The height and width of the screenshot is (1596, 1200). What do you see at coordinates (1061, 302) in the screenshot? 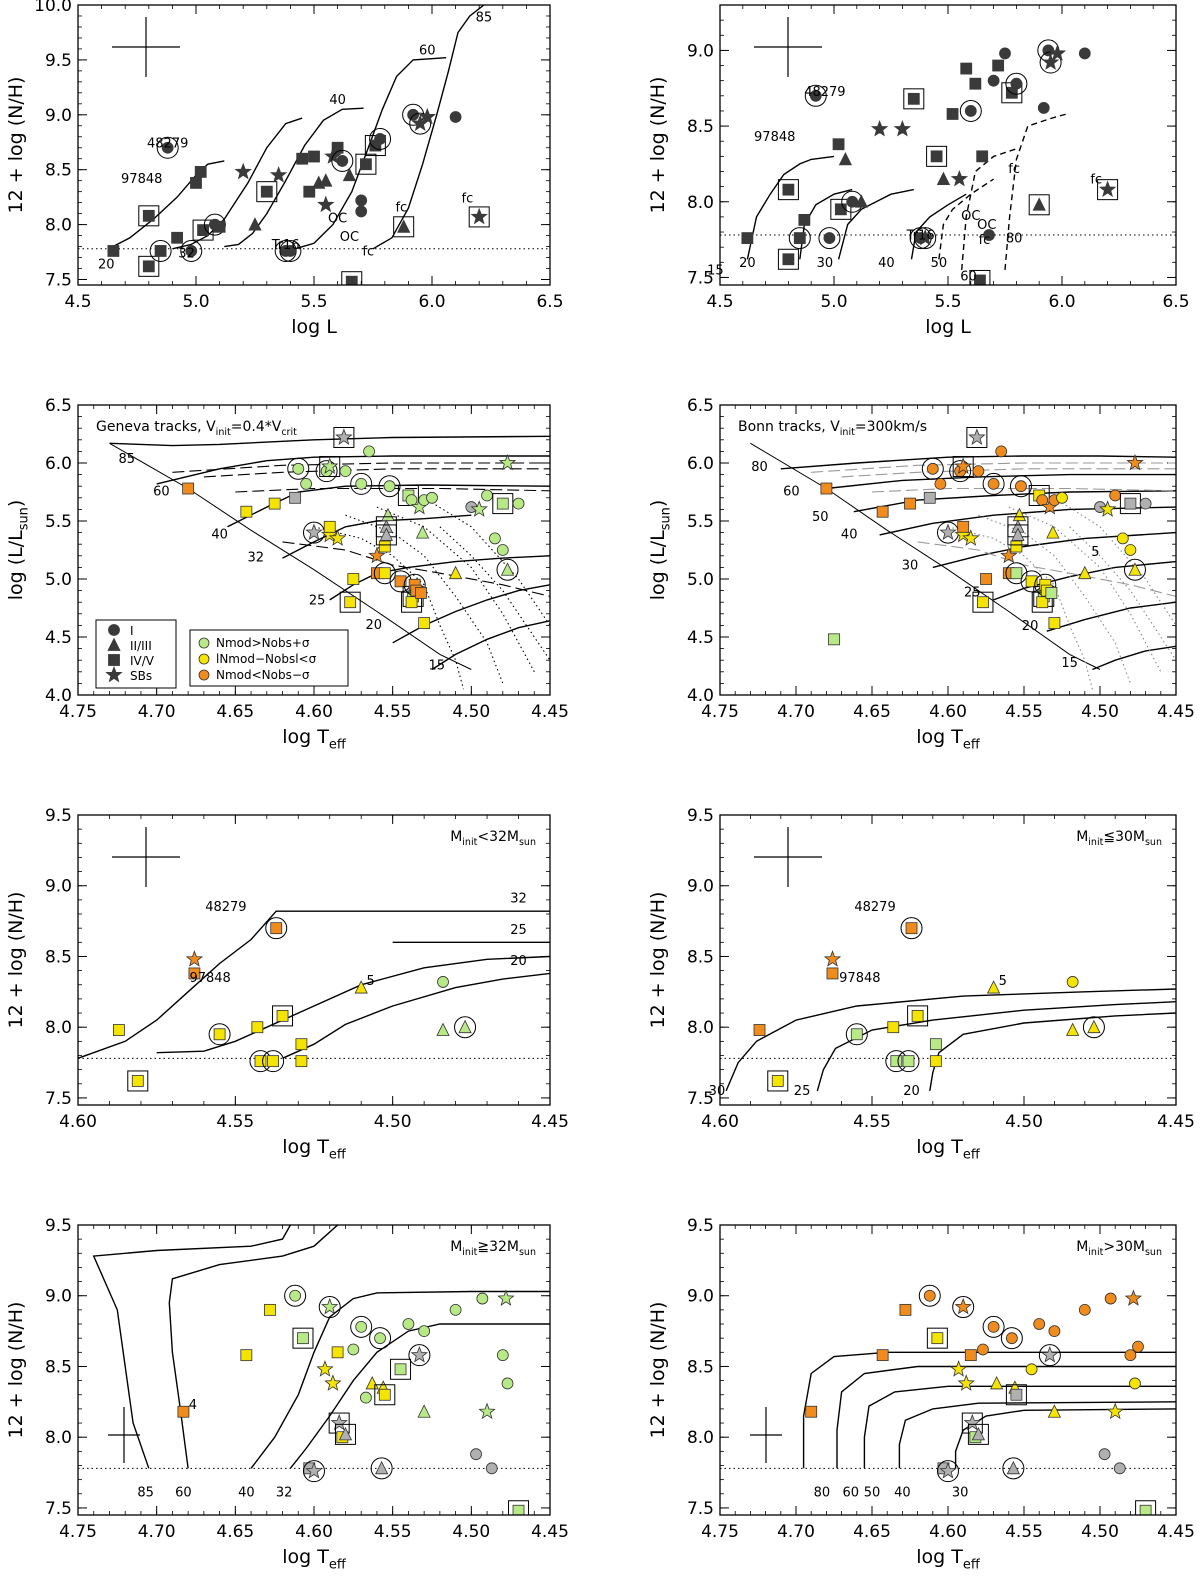
I see `x-tick-label: 6.0` at bounding box center [1061, 302].